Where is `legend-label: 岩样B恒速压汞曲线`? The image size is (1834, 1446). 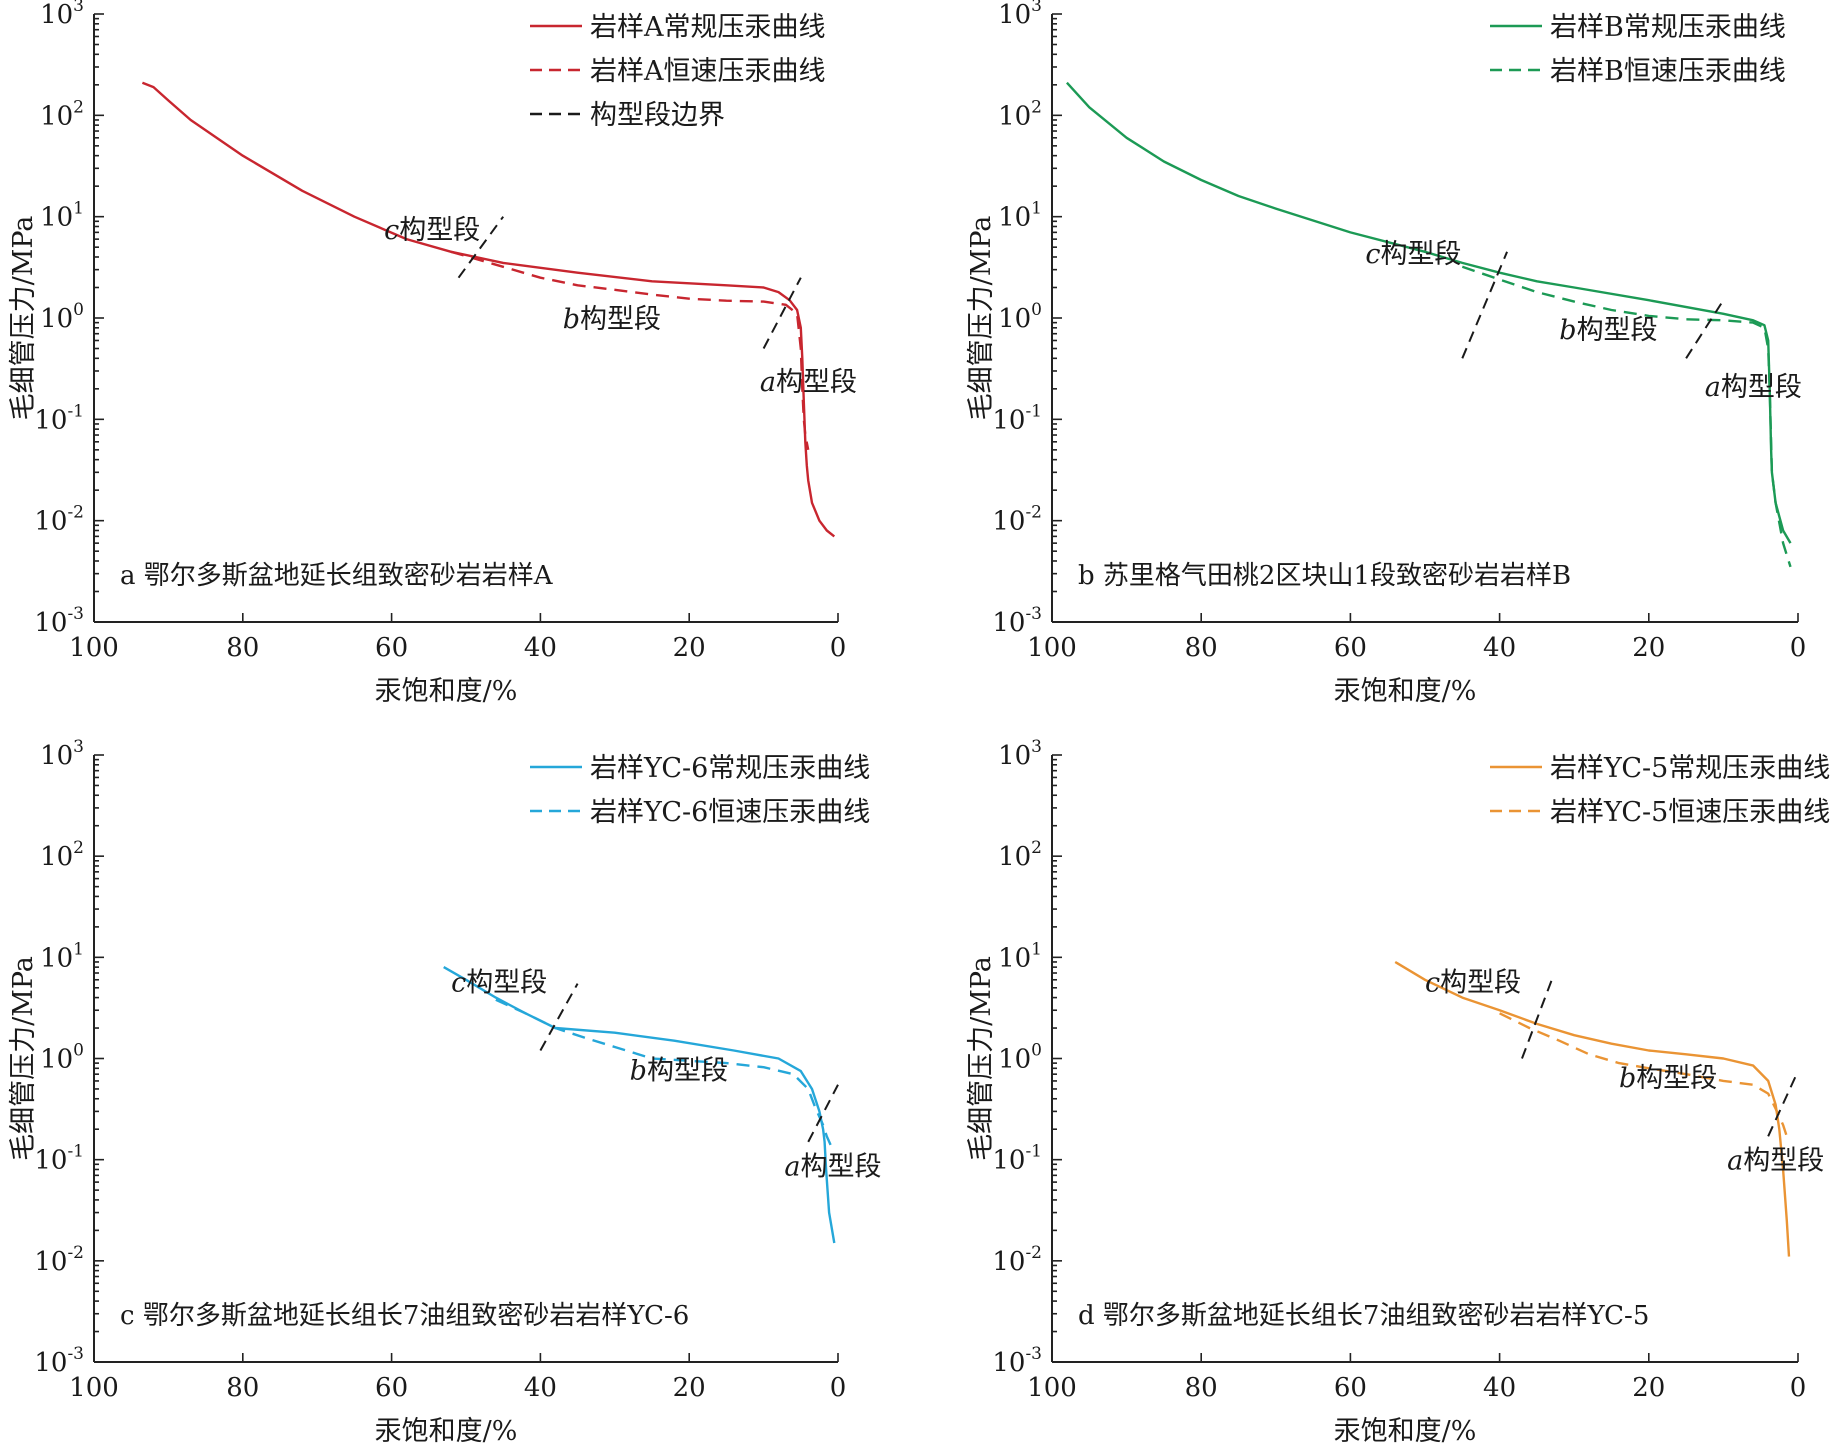
legend-label: 岩样B恒速压汞曲线 is located at coordinates (1668, 71).